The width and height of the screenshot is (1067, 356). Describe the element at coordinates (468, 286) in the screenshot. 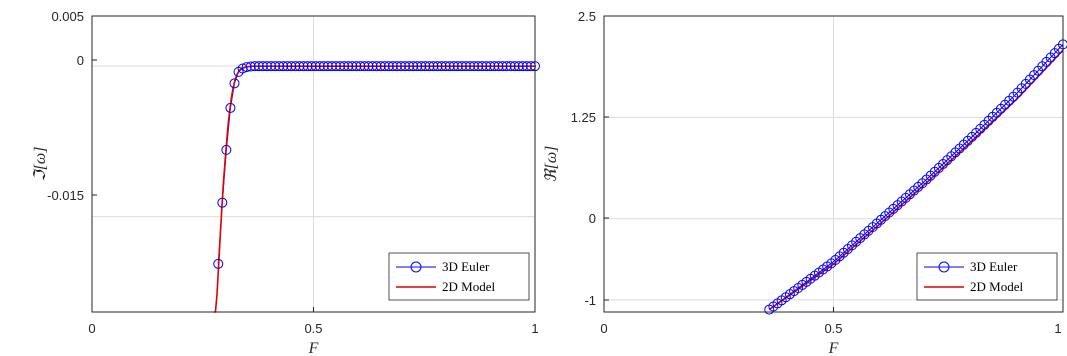

I see `imag-legend-model-label: 2D Model` at that location.